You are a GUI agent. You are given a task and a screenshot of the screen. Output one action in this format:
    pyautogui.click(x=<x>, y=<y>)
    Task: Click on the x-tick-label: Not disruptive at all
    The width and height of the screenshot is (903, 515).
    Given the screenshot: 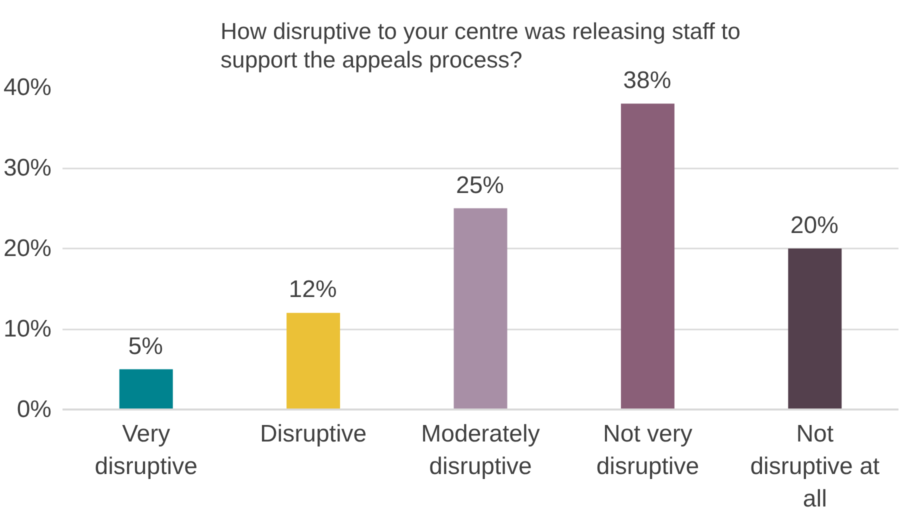 What is the action you would take?
    pyautogui.click(x=815, y=466)
    